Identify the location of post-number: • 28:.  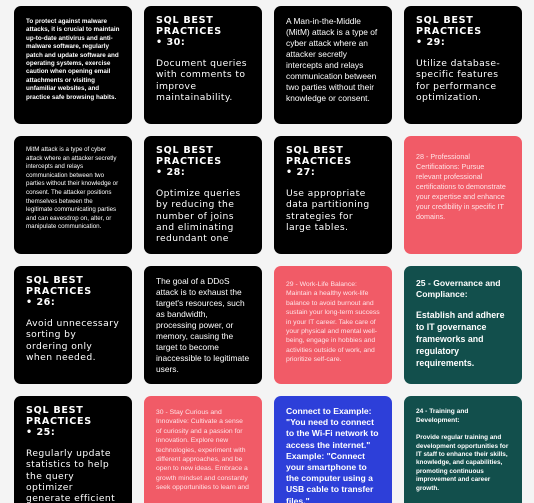
(171, 173).